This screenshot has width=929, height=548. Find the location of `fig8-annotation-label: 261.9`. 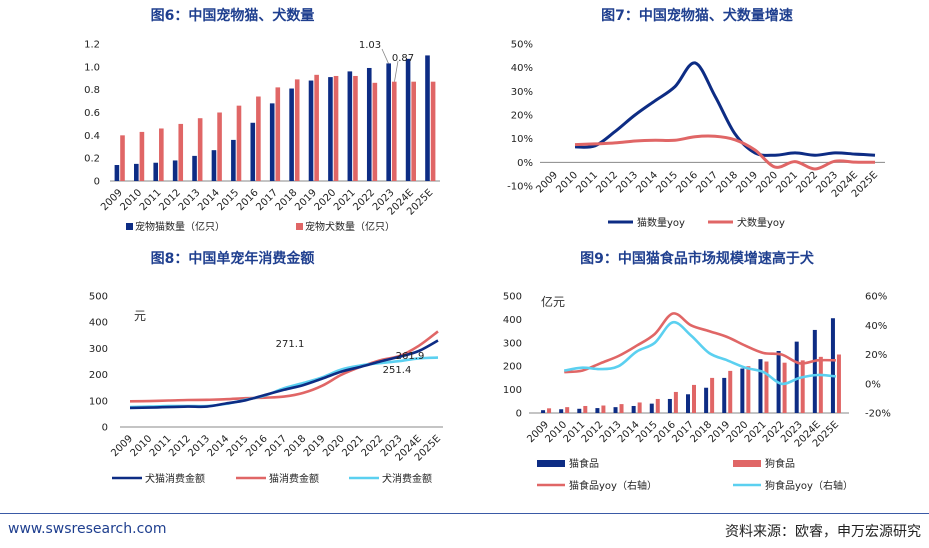

fig8-annotation-label: 261.9 is located at coordinates (410, 356).